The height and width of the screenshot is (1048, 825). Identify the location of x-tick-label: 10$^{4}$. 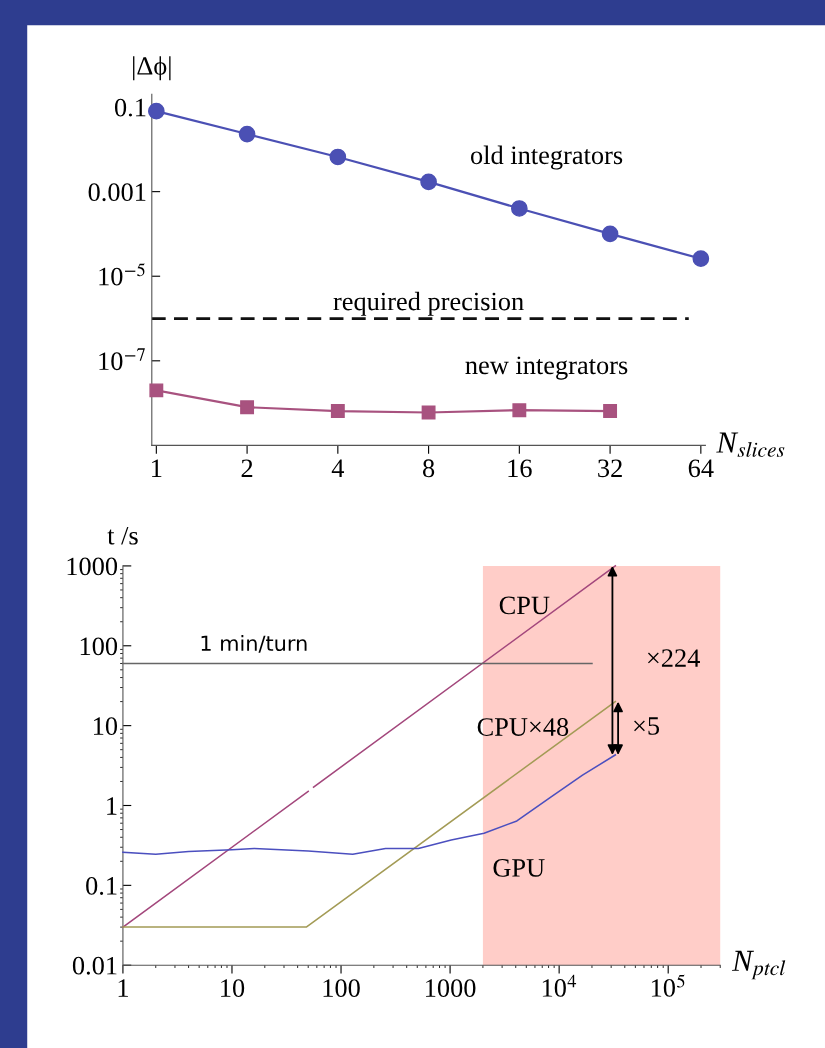
(559, 985).